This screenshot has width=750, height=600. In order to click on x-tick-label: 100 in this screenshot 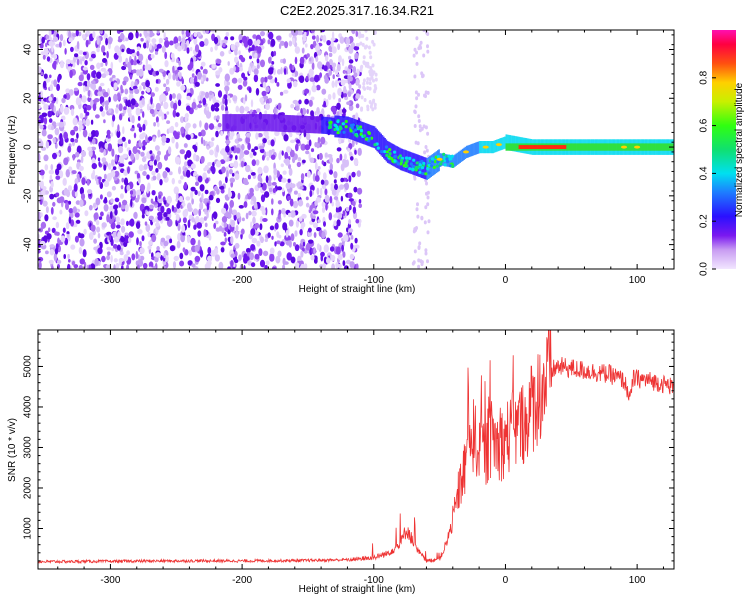, I will do `click(637, 280)`.